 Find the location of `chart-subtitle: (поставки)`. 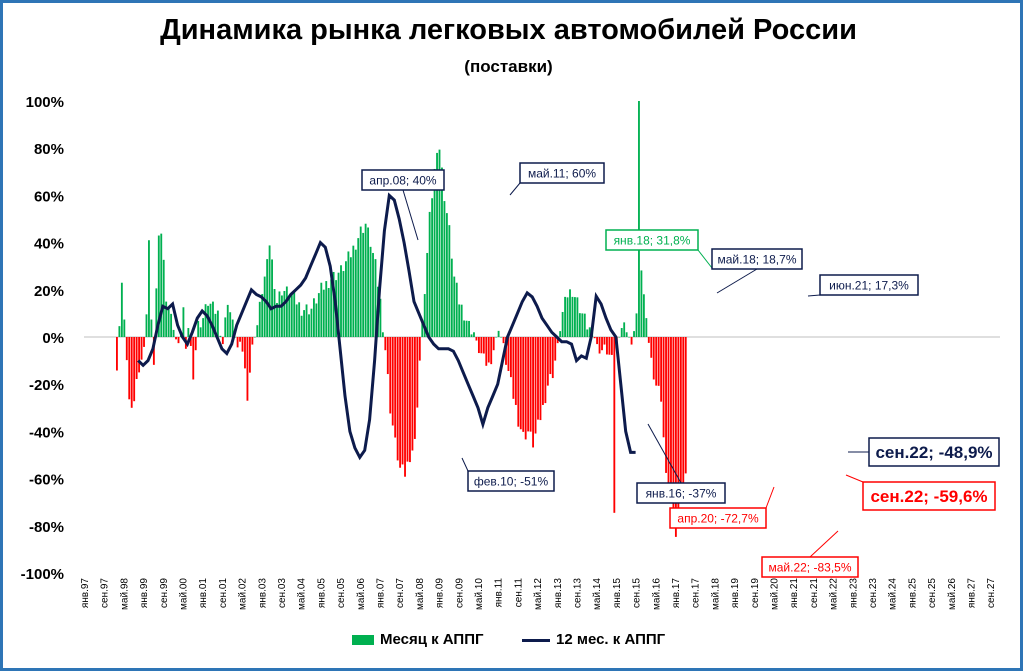

chart-subtitle: (поставки) is located at coordinates (508, 66).